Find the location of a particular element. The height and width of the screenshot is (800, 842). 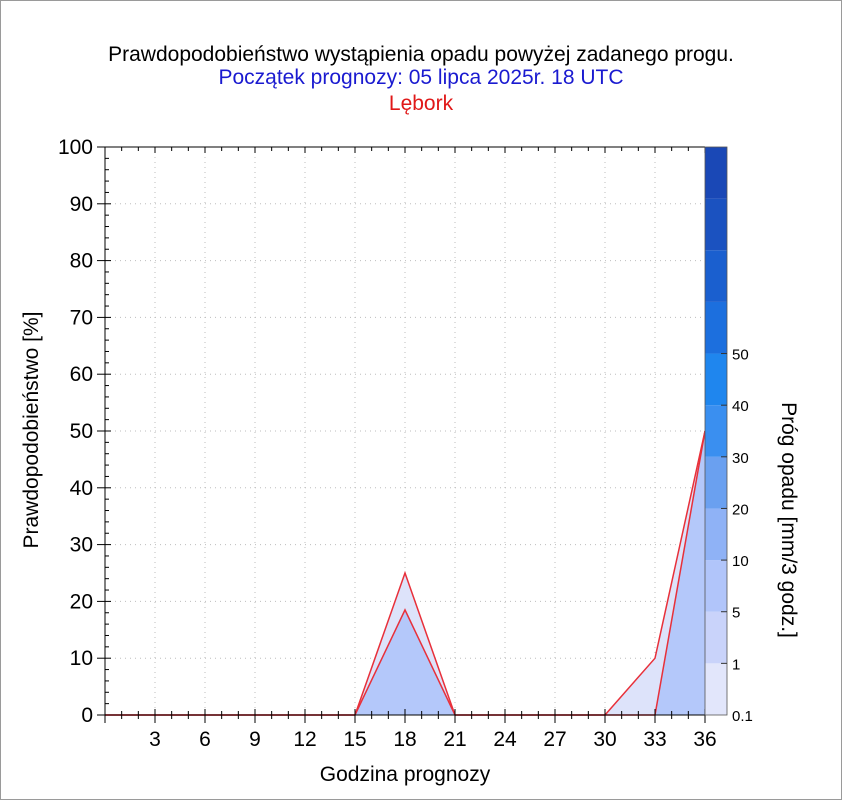

colorbar-tick-label: 50 is located at coordinates (740, 355).